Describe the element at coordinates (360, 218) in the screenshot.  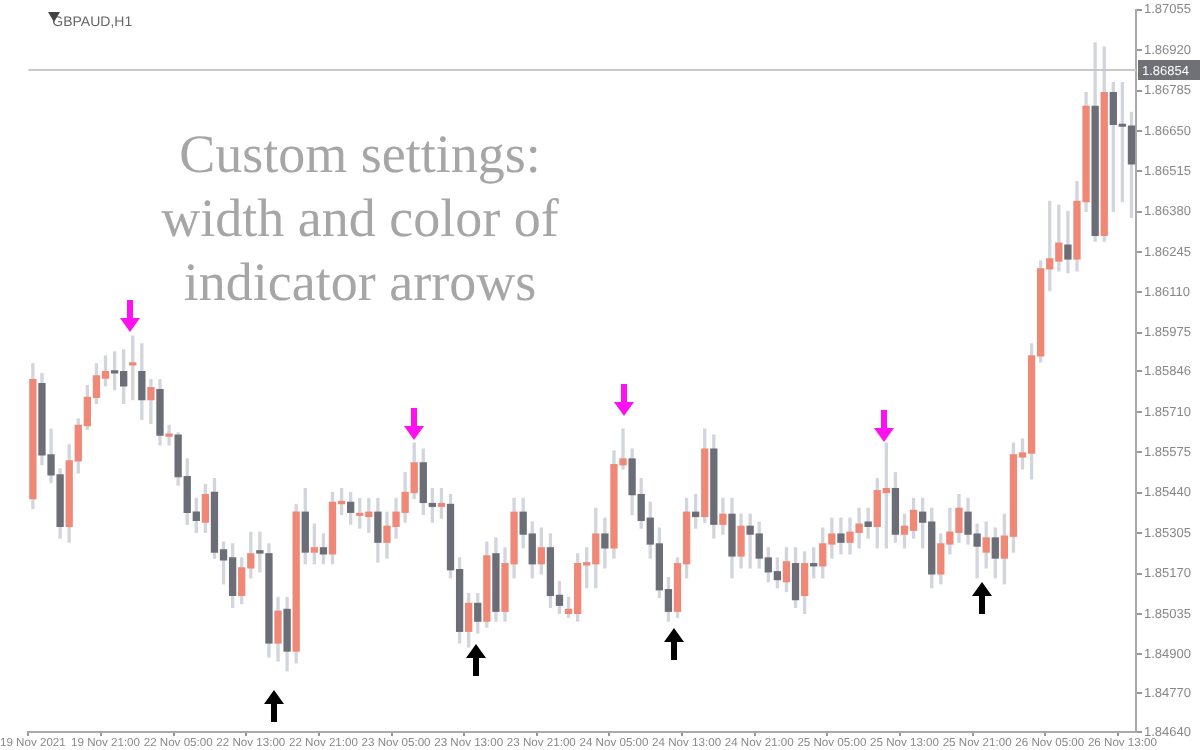
I see `annotation: Custom settings: width and color of indicator arrows` at that location.